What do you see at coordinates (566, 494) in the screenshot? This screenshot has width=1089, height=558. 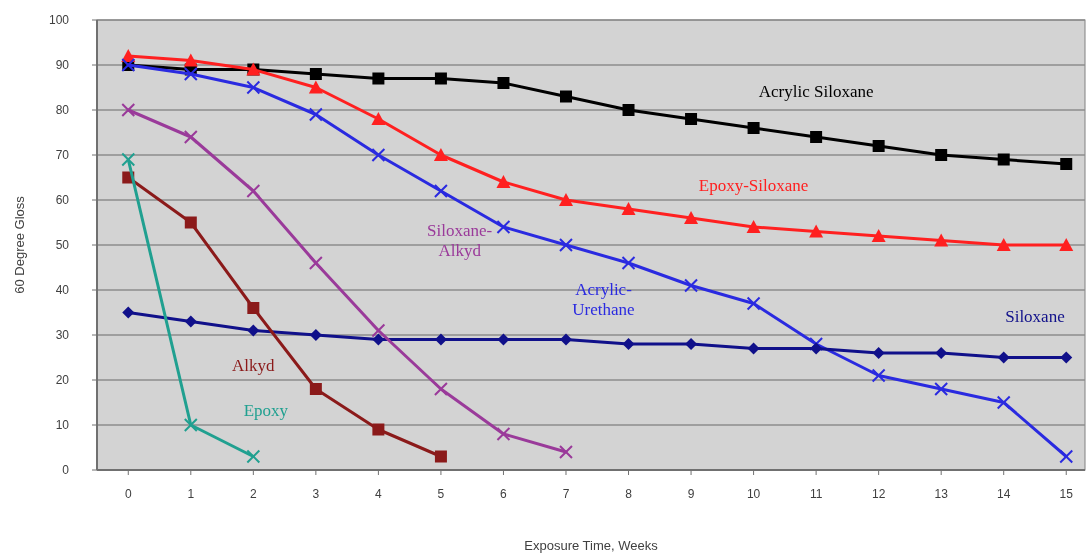 I see `x-tick-label: 7` at bounding box center [566, 494].